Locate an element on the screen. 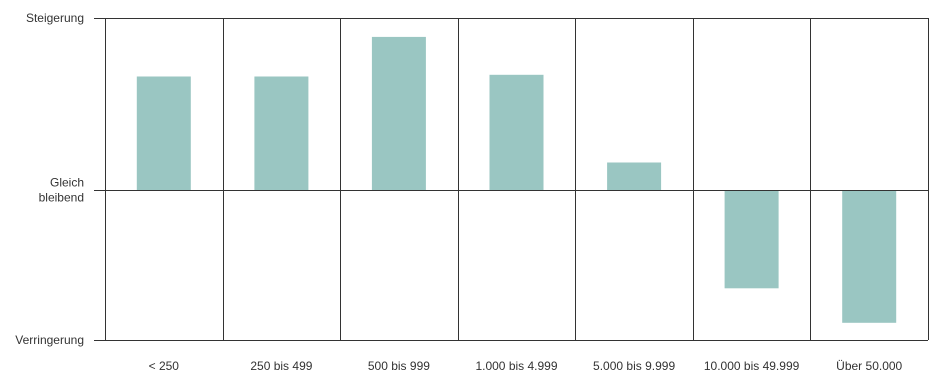  y-tick-label: Steigerung is located at coordinates (55, 18).